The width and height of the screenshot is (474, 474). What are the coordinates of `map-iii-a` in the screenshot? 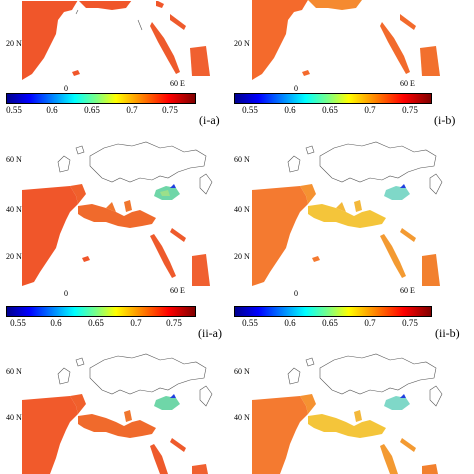 It's located at (118, 412).